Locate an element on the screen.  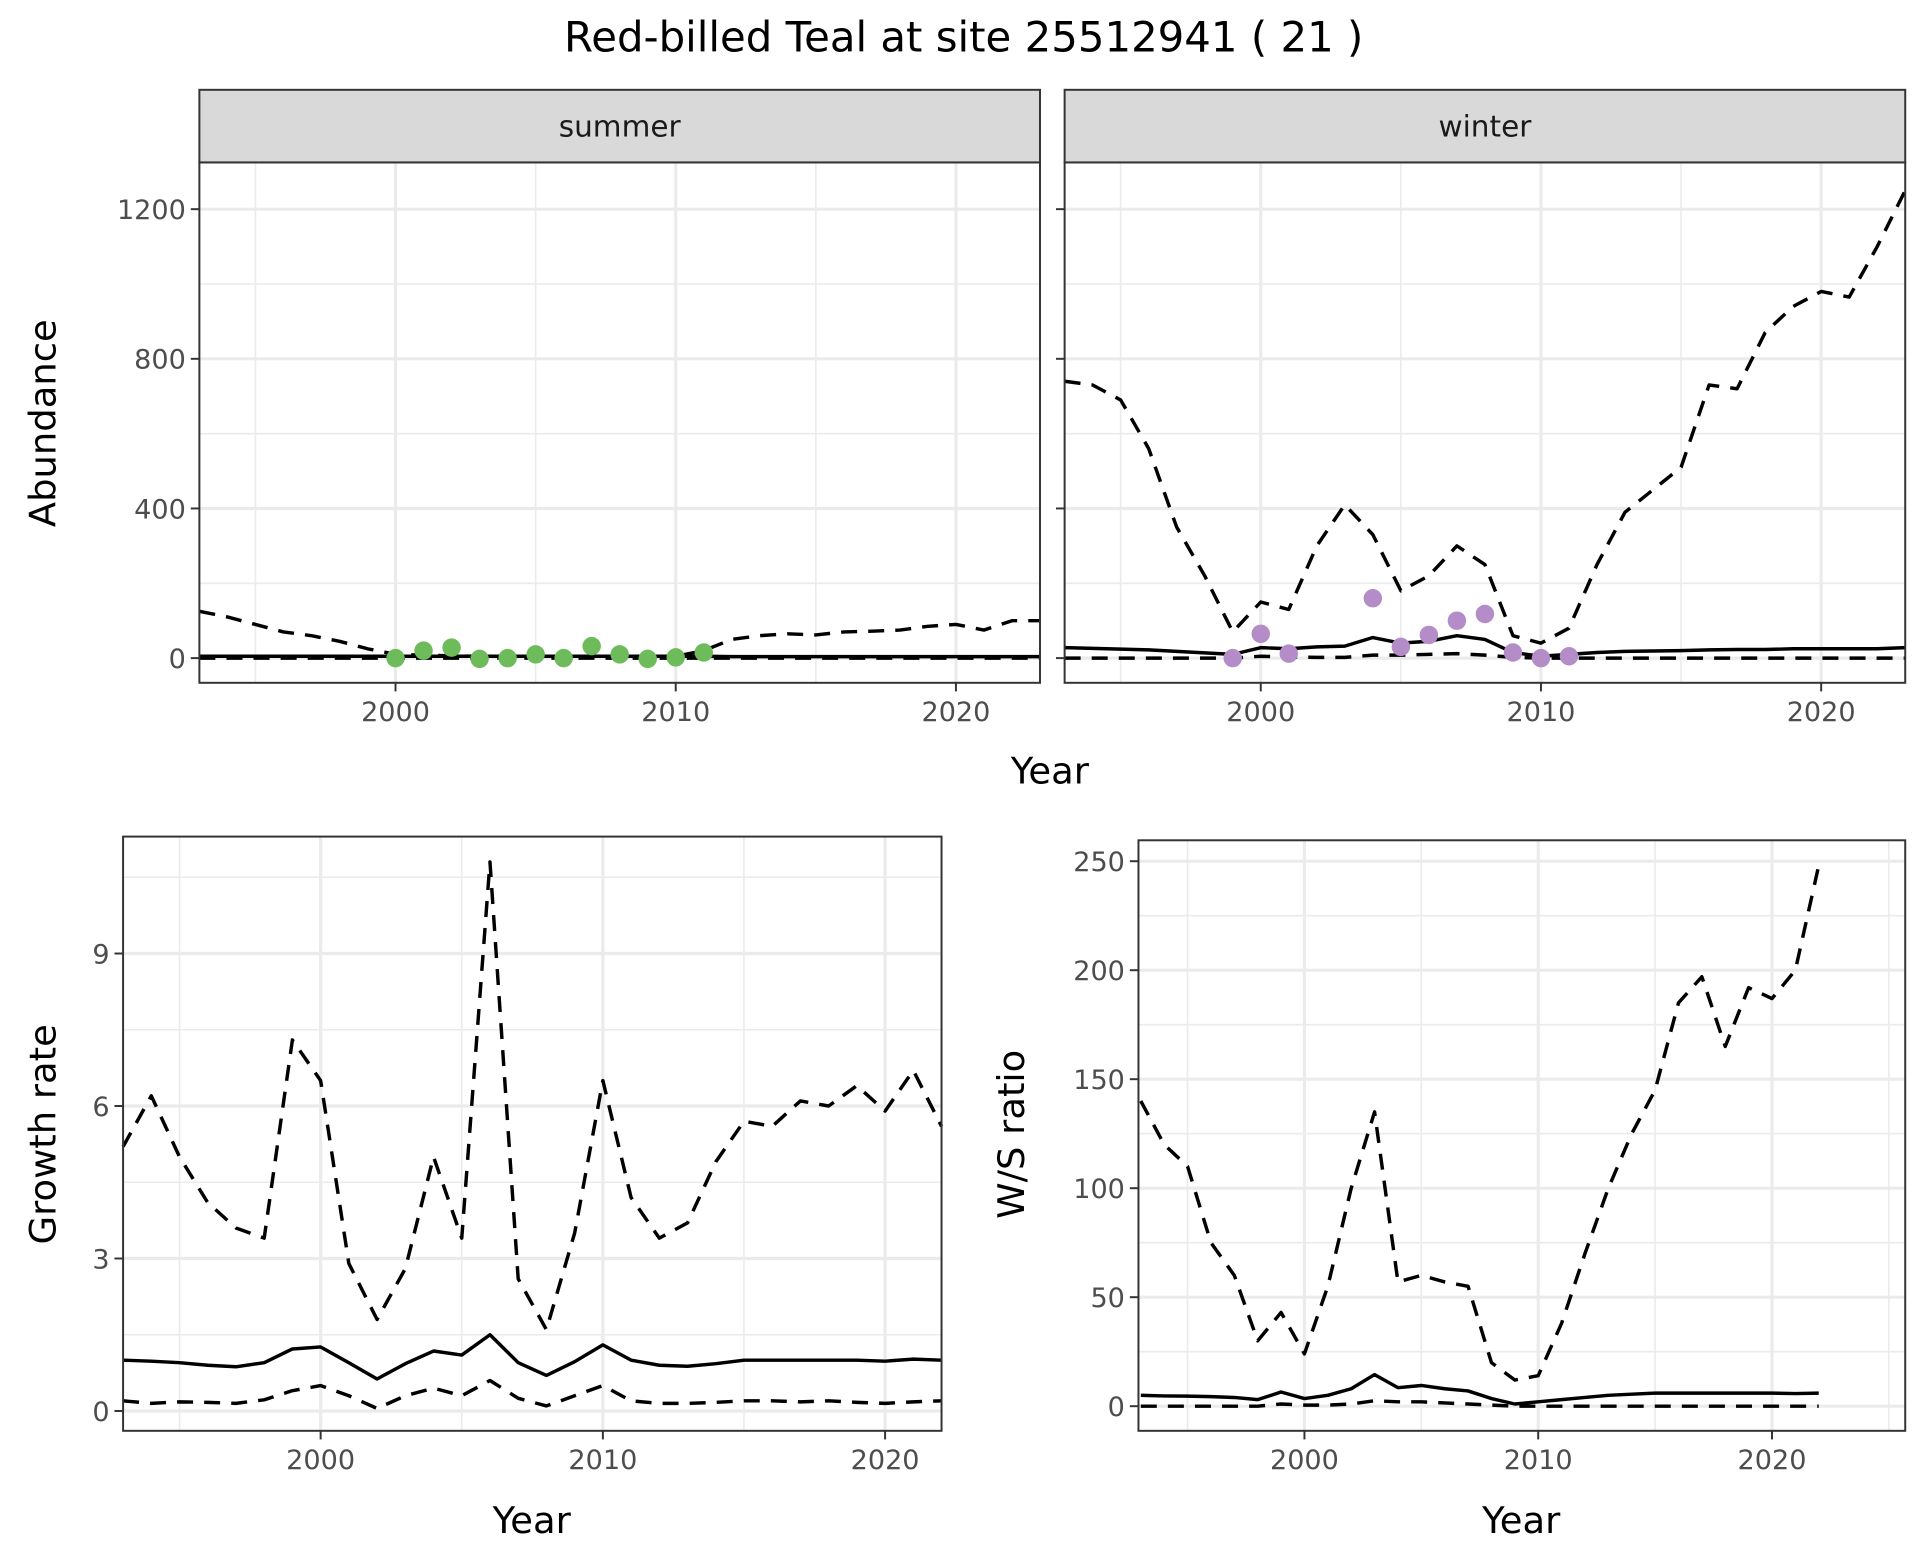
y-tick-label: 50 is located at coordinates (1107, 1298).